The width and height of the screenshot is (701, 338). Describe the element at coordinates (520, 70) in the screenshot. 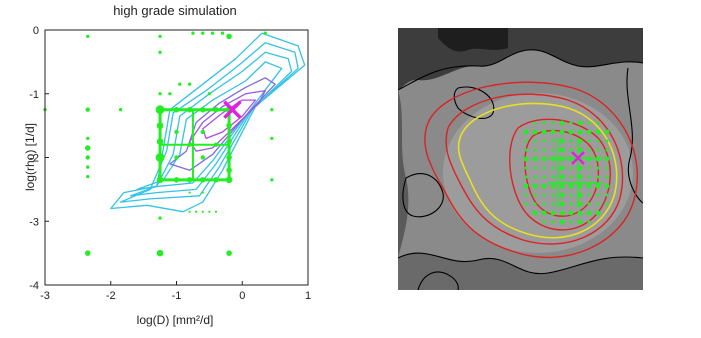

I see `outline-top` at that location.